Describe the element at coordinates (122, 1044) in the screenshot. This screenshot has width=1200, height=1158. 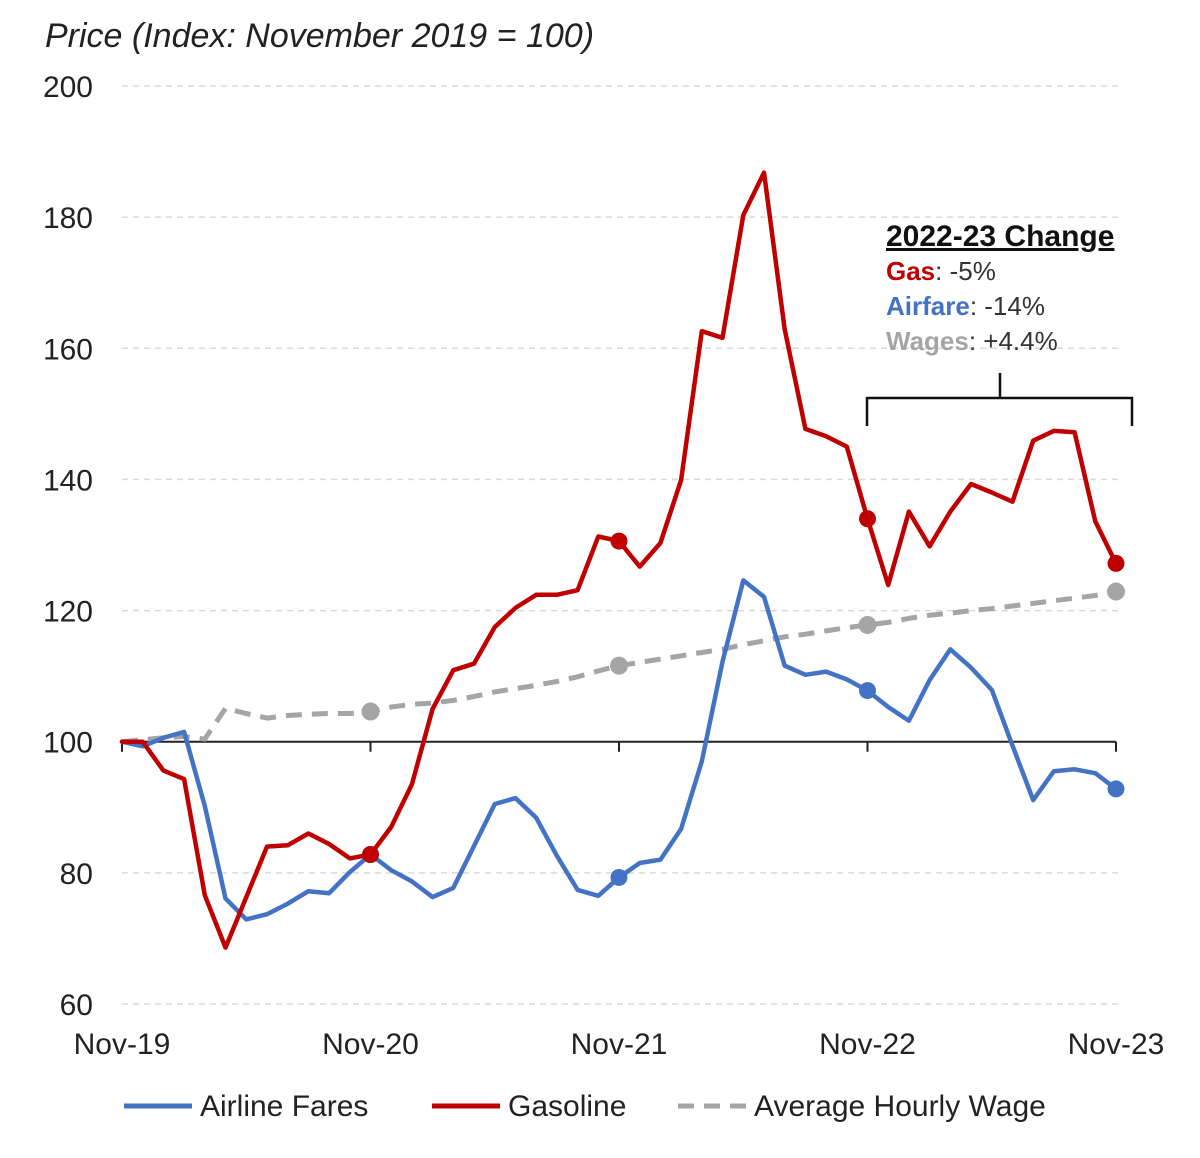
I see `x-tick-label: Nov-19` at that location.